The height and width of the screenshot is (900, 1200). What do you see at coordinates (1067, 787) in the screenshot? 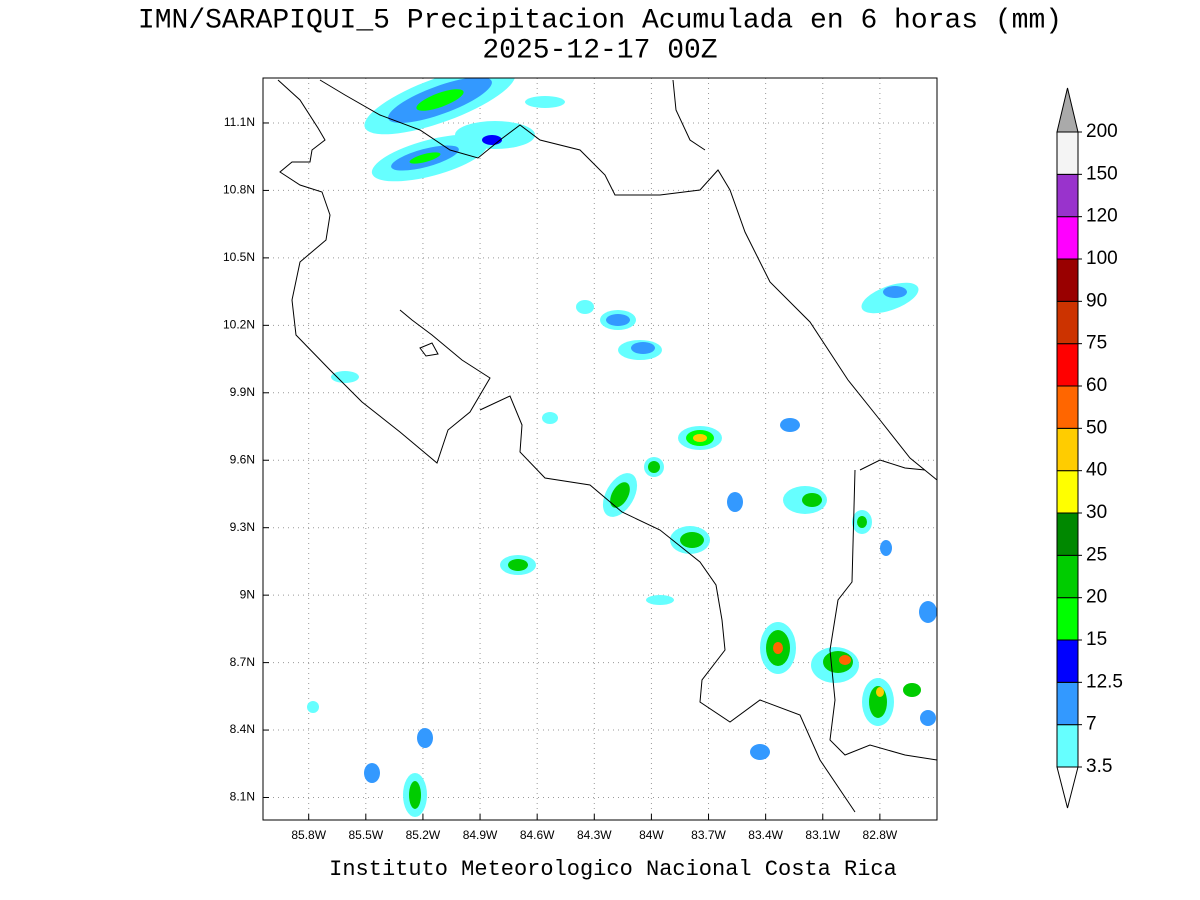
I see `colorbar-below` at bounding box center [1067, 787].